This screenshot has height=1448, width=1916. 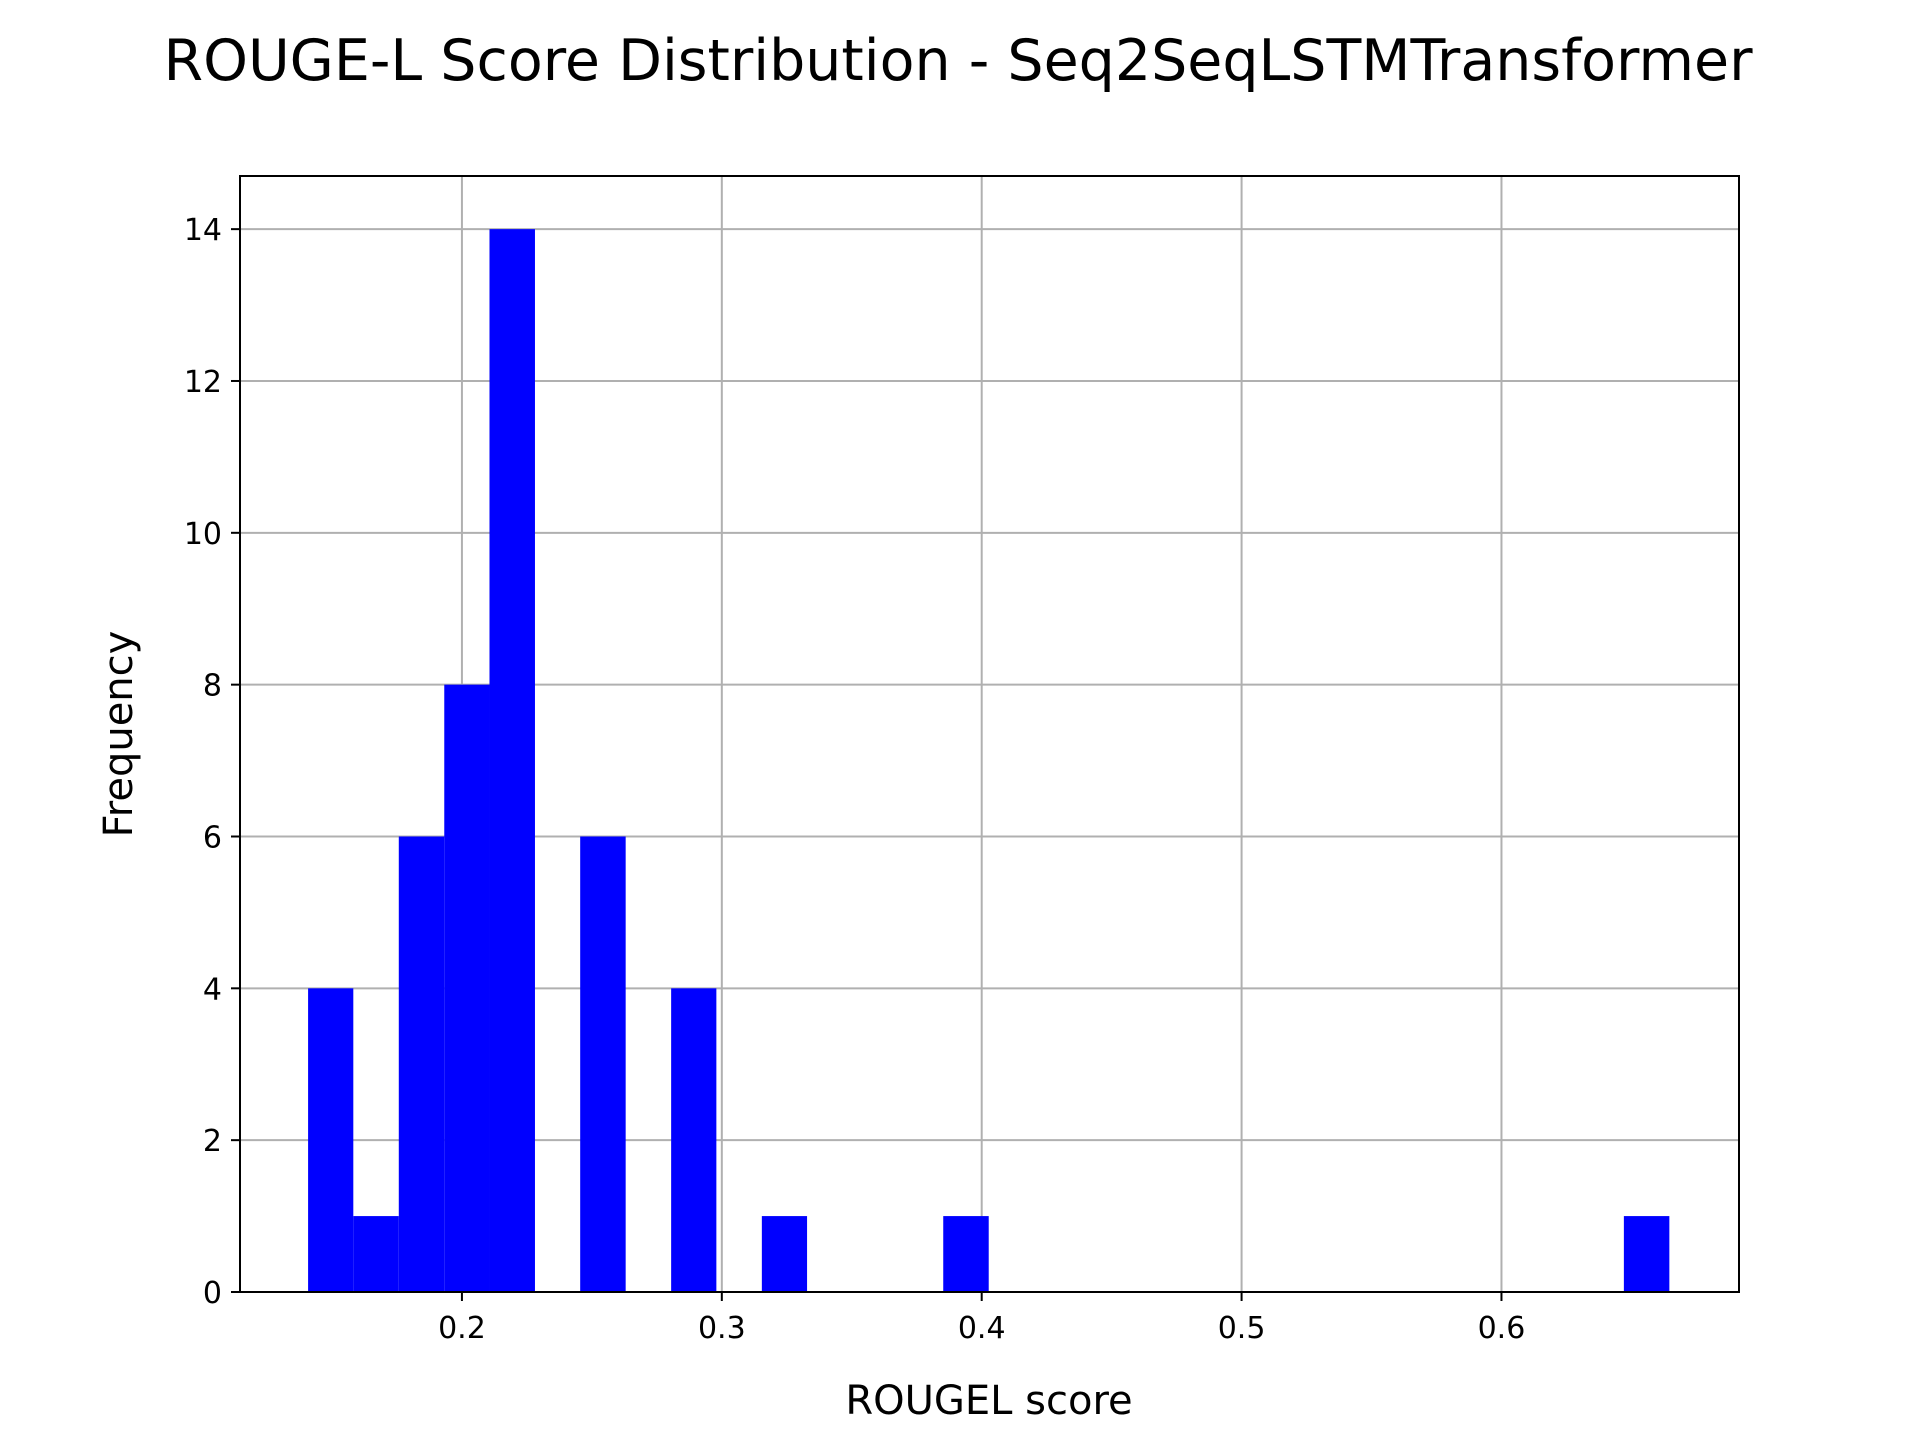 I want to click on x-axis-title: ROUGEL score, so click(x=988, y=1401).